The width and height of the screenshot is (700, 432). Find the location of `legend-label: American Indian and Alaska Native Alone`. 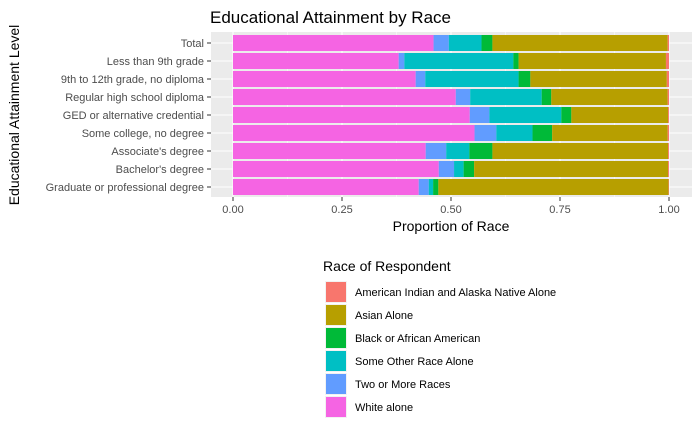

legend-label: American Indian and Alaska Native Alone is located at coordinates (455, 293).